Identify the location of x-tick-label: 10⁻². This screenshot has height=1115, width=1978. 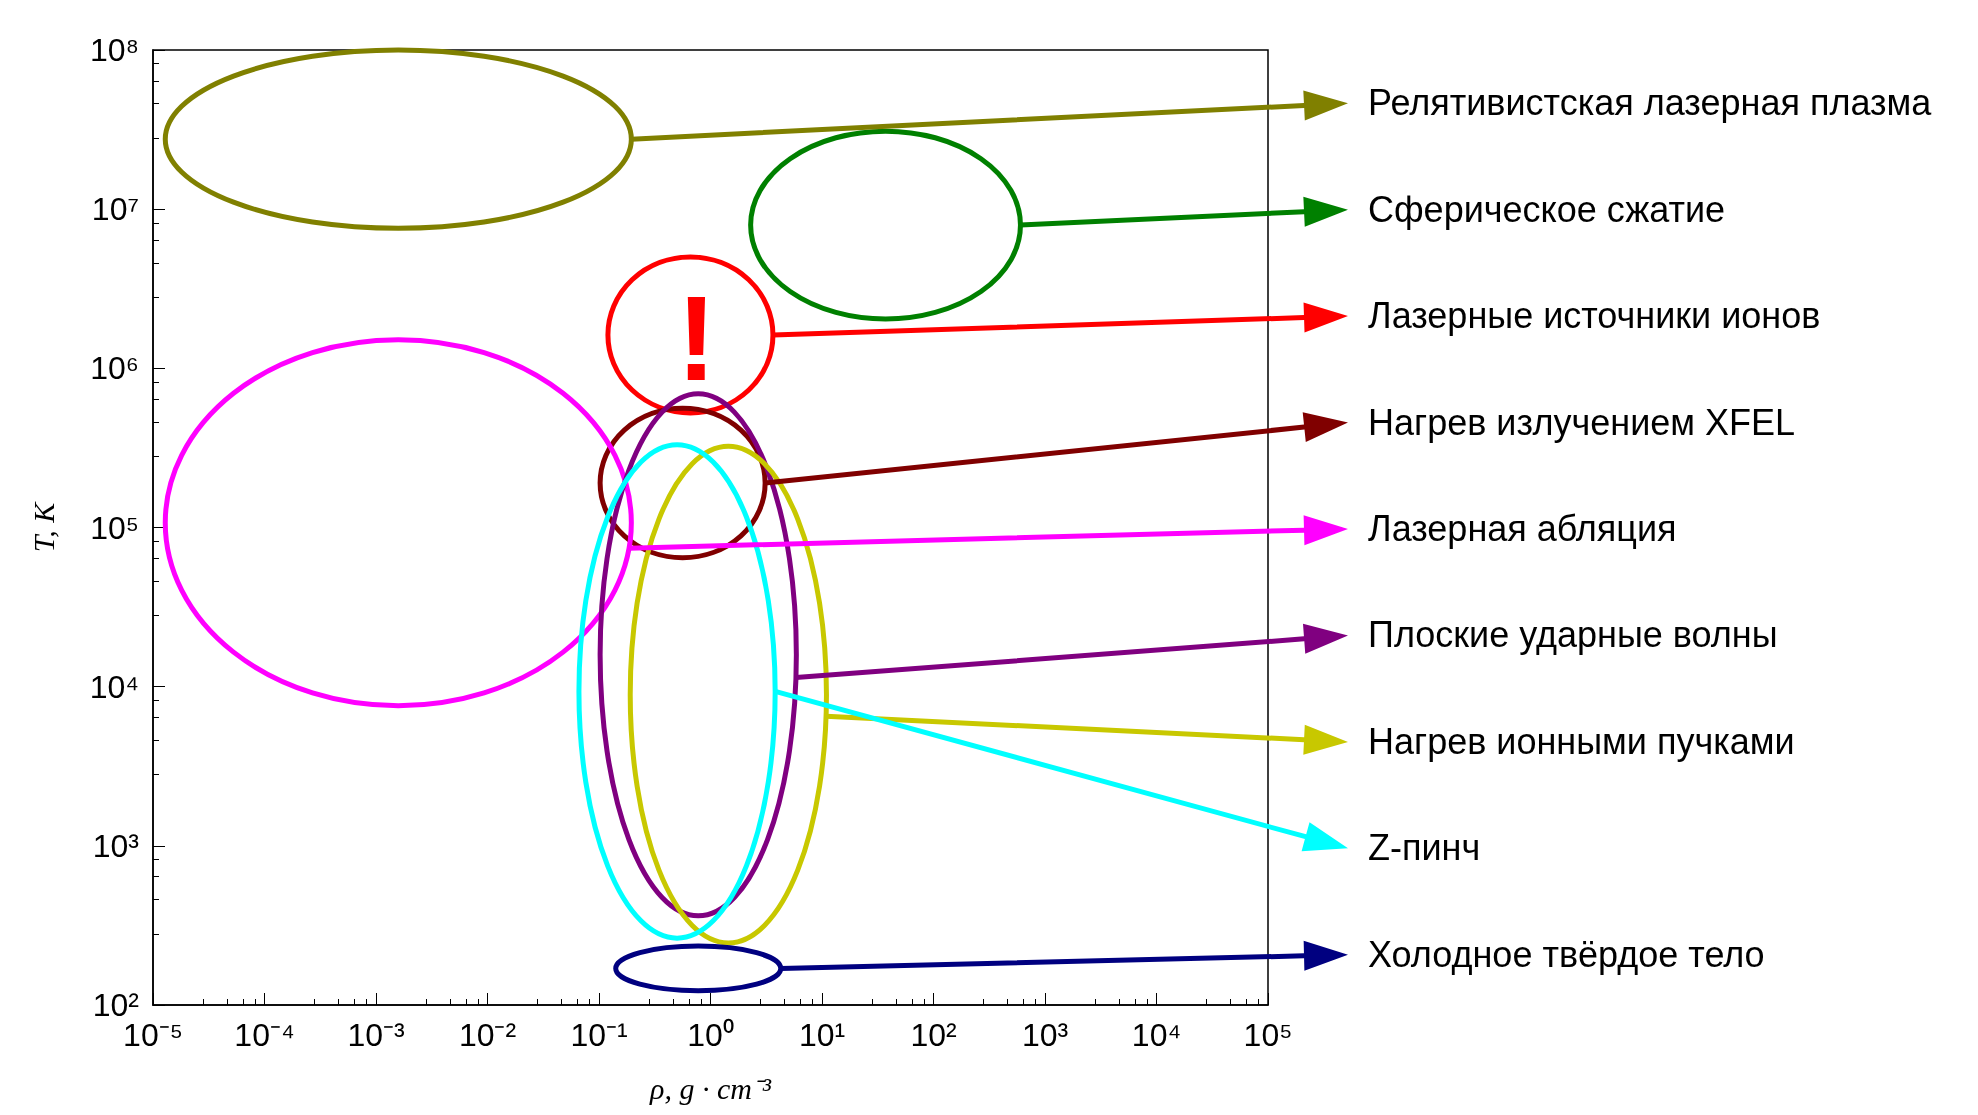
(487, 1035).